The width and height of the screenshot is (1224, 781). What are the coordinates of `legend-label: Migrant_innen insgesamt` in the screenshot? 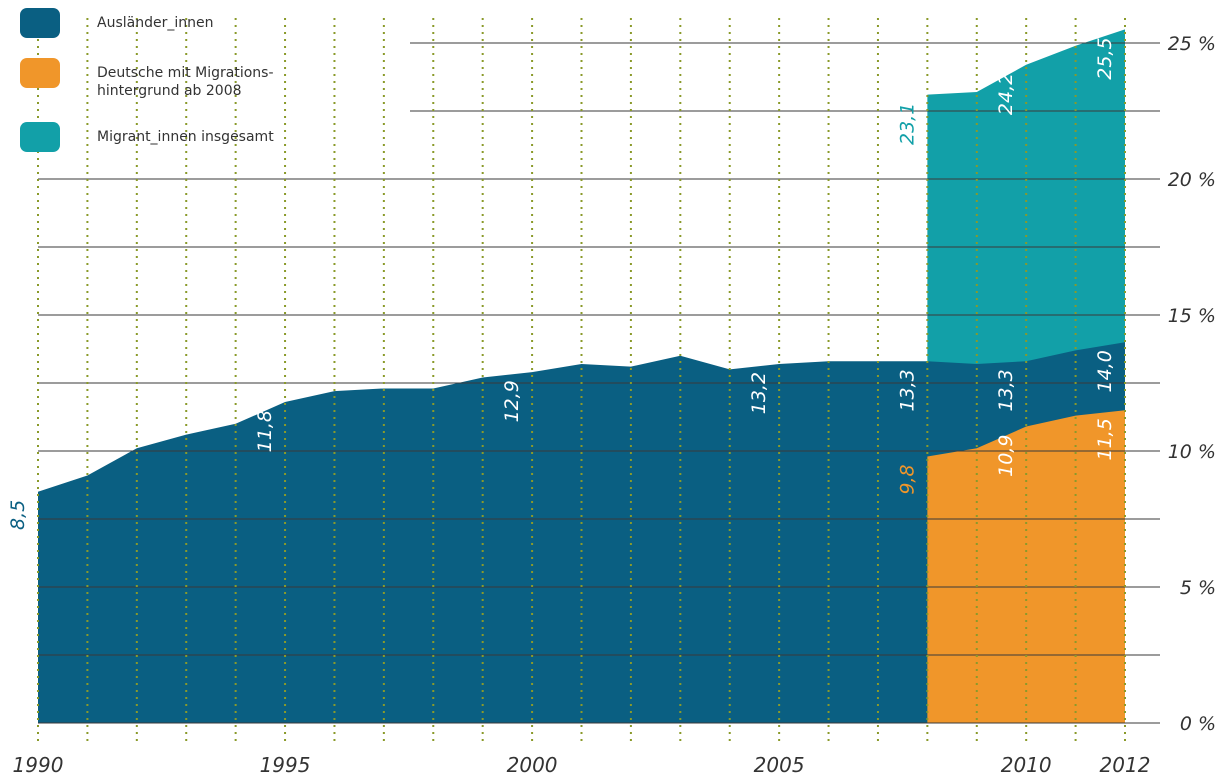 It's located at (185, 137).